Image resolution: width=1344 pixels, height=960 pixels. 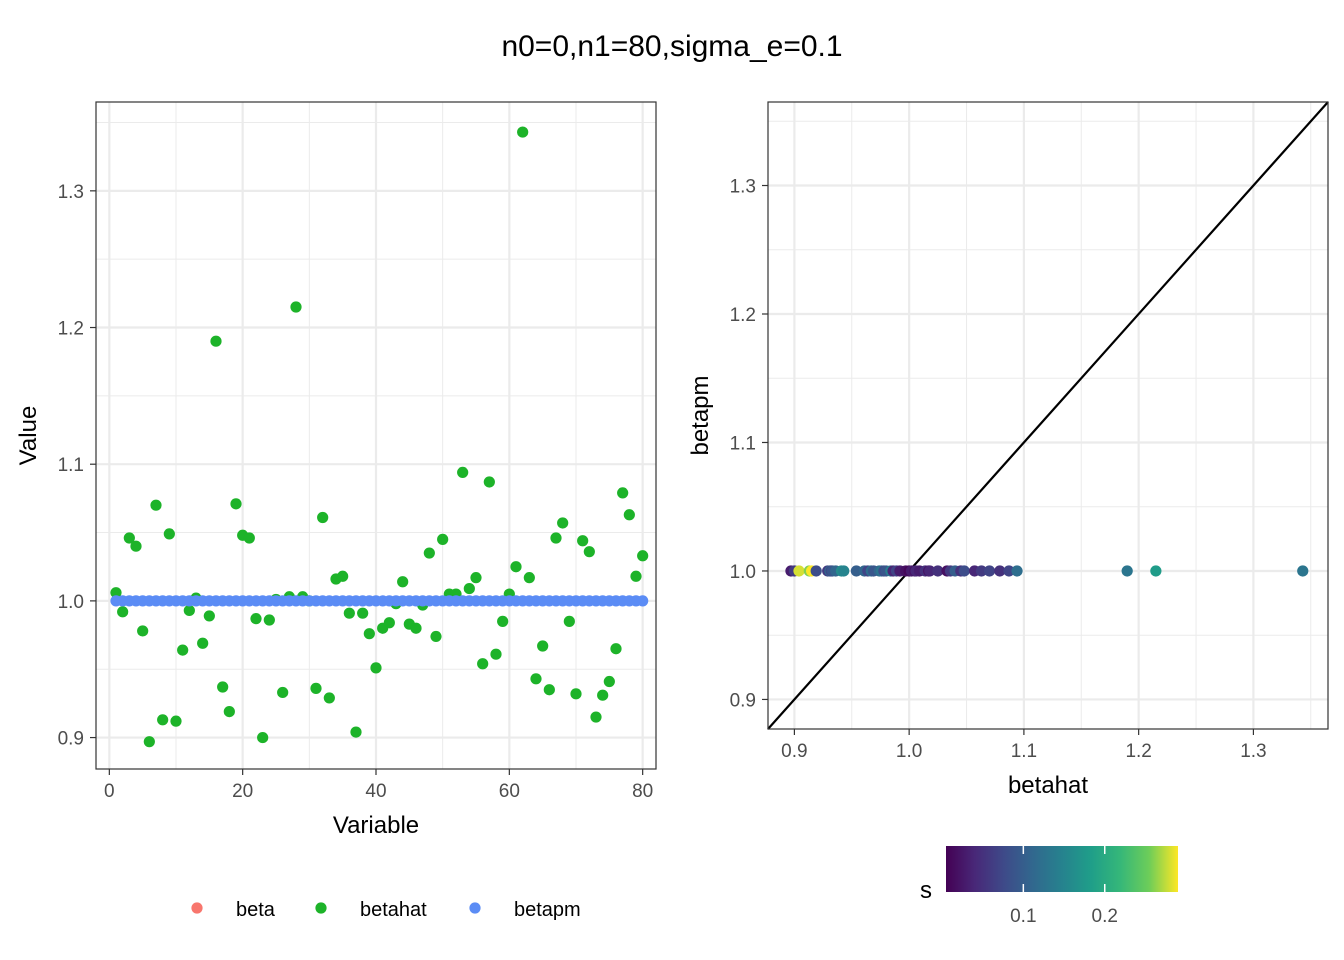 I want to click on right-x-axis-label: betahat, so click(x=1048, y=785).